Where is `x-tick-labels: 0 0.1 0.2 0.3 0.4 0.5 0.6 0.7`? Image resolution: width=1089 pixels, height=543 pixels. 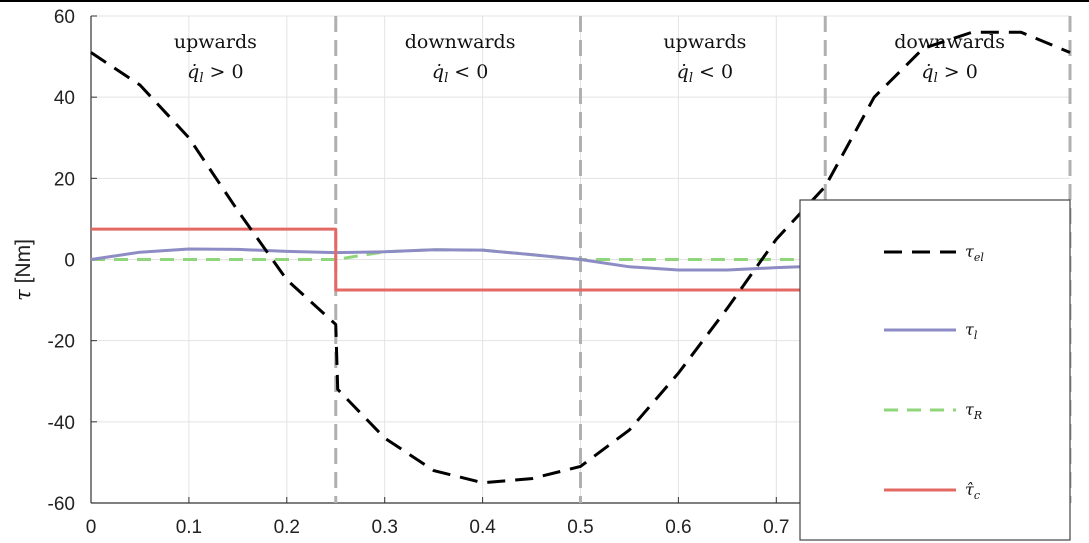 x-tick-labels: 0 0.1 0.2 0.3 0.4 0.5 0.6 0.7 is located at coordinates (438, 527).